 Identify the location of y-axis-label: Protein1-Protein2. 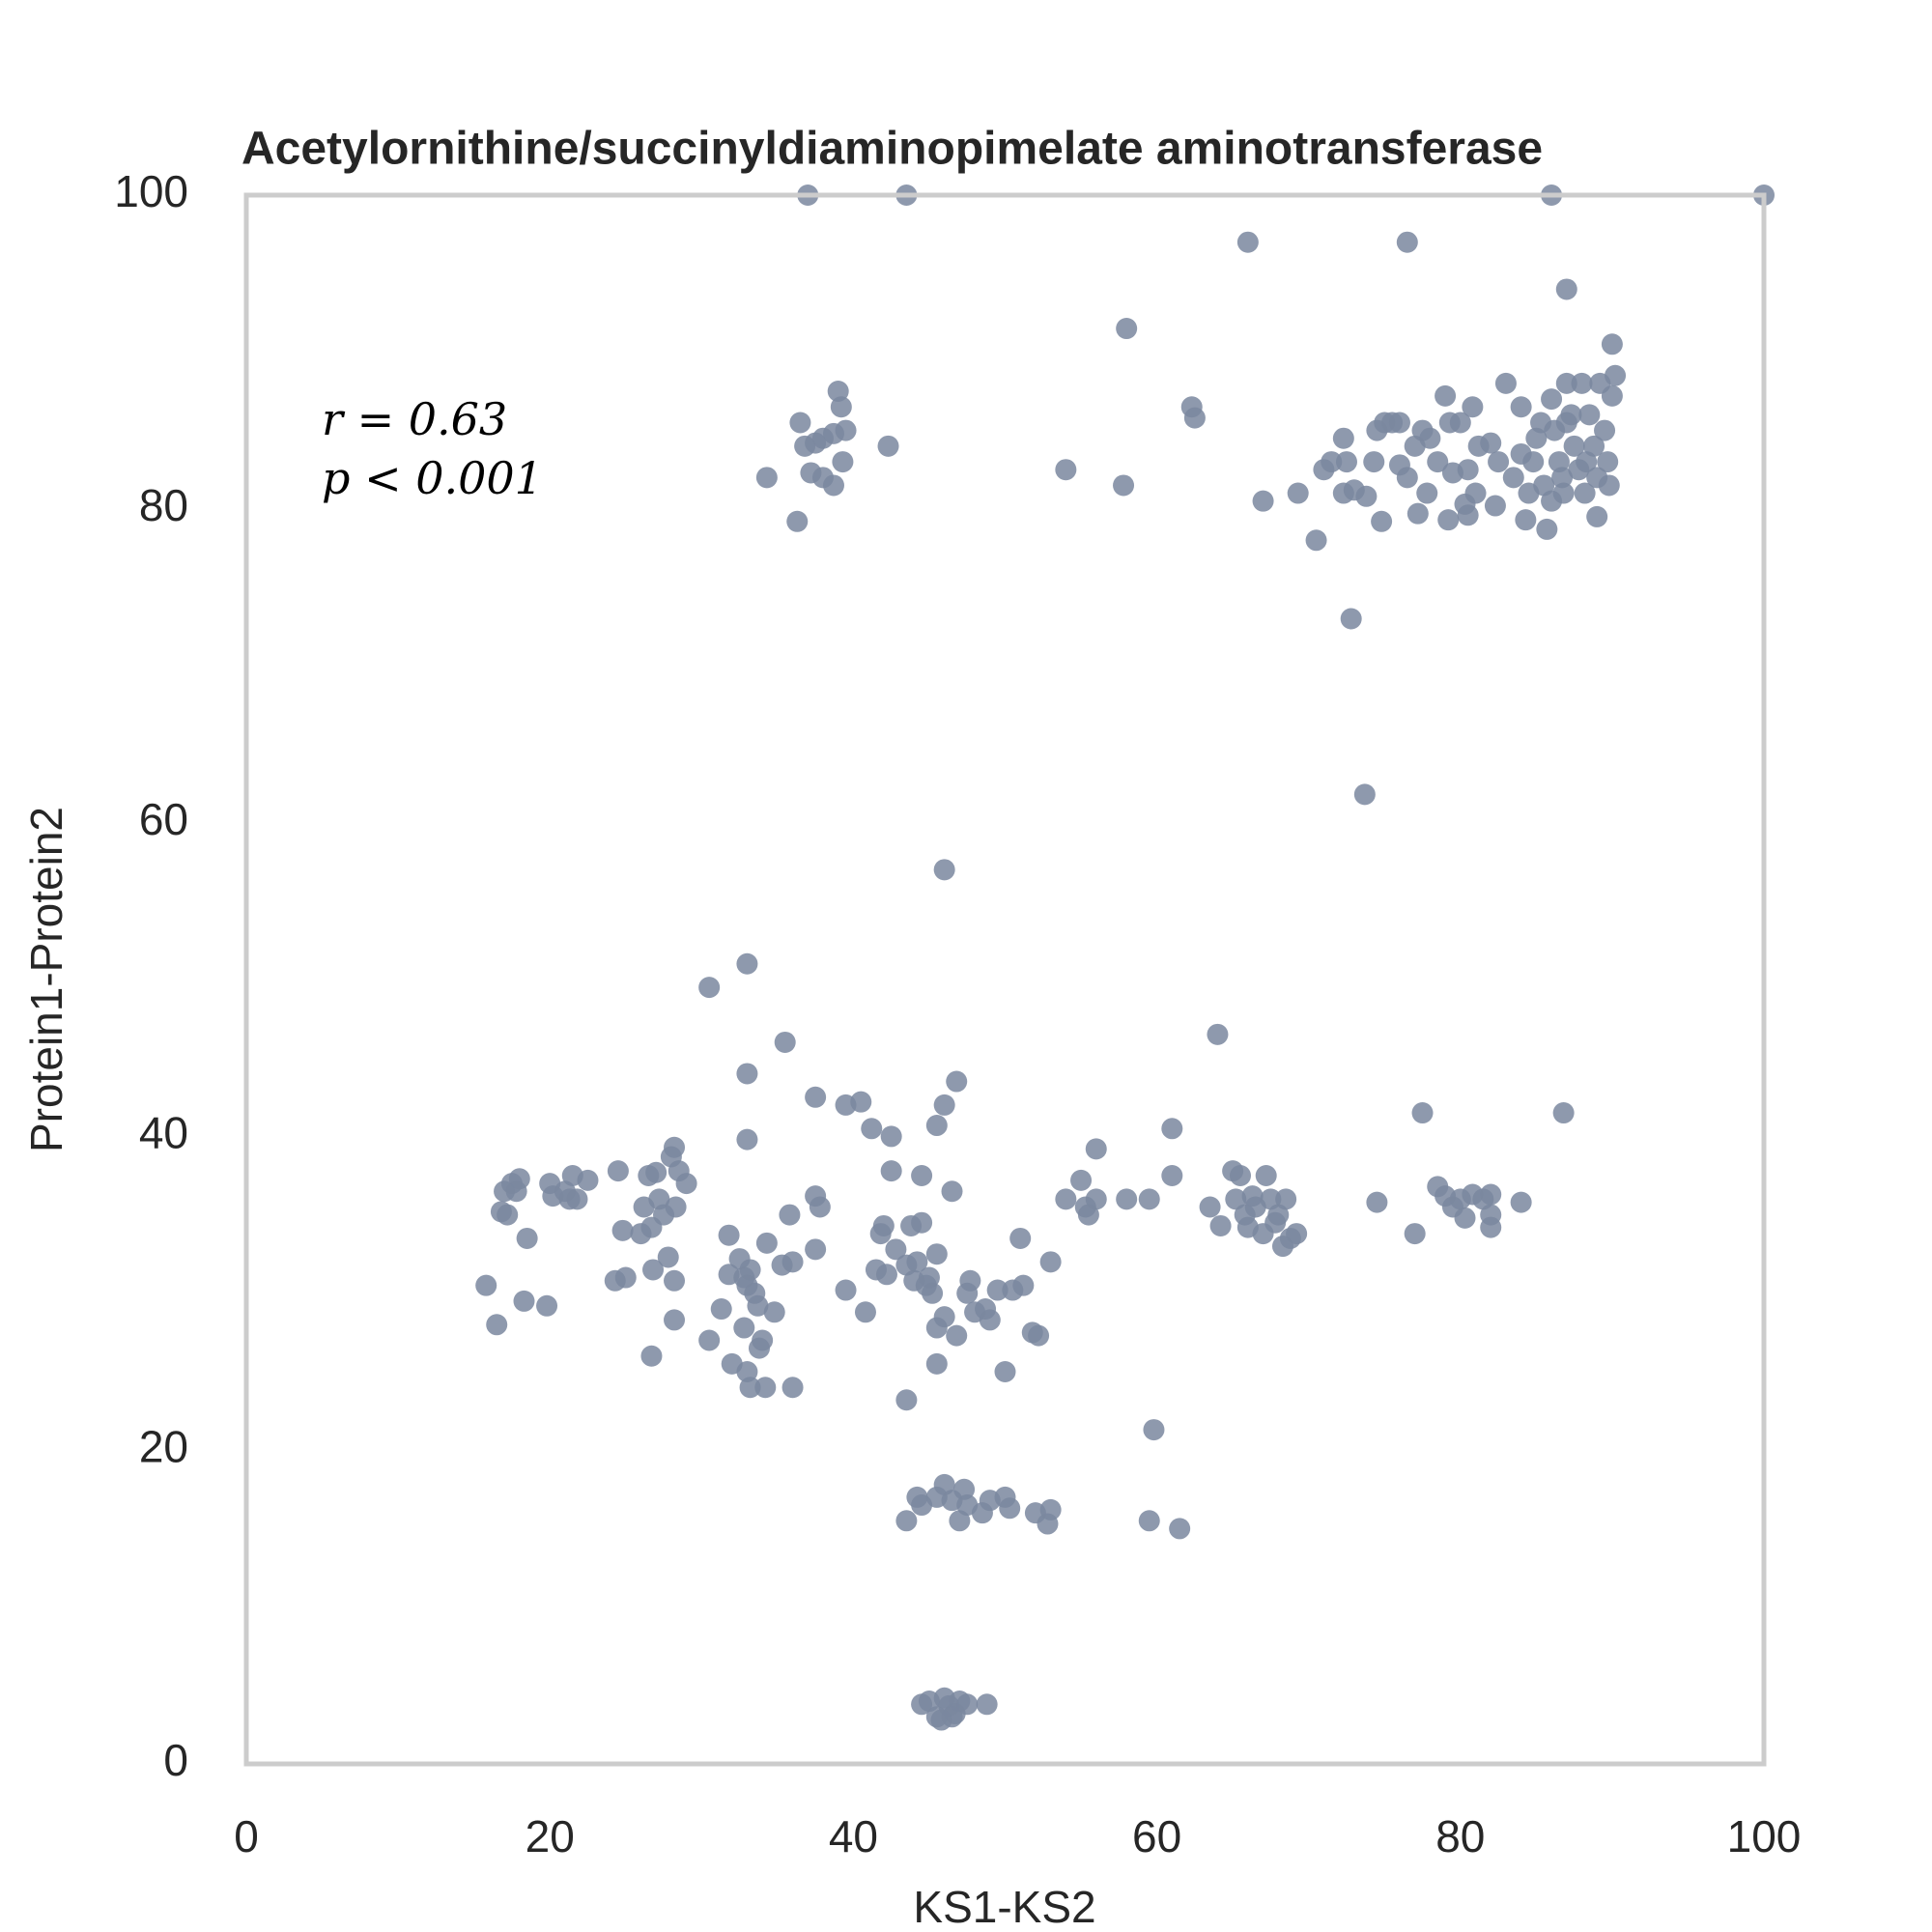
(46, 979).